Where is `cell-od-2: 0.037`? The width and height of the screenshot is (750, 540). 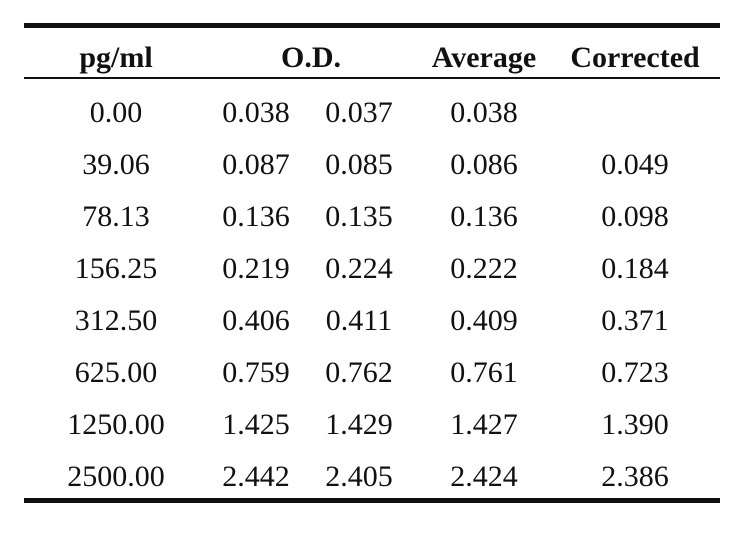
cell-od-2: 0.037 is located at coordinates (359, 112).